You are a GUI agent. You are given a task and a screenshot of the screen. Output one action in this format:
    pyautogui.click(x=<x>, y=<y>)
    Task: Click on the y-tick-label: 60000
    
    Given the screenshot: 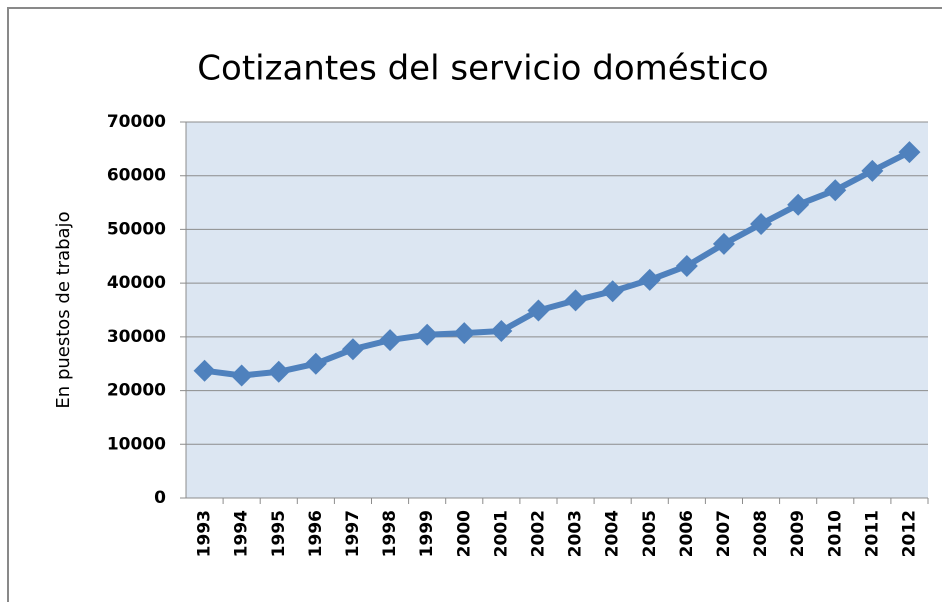 What is the action you would take?
    pyautogui.click(x=136, y=176)
    